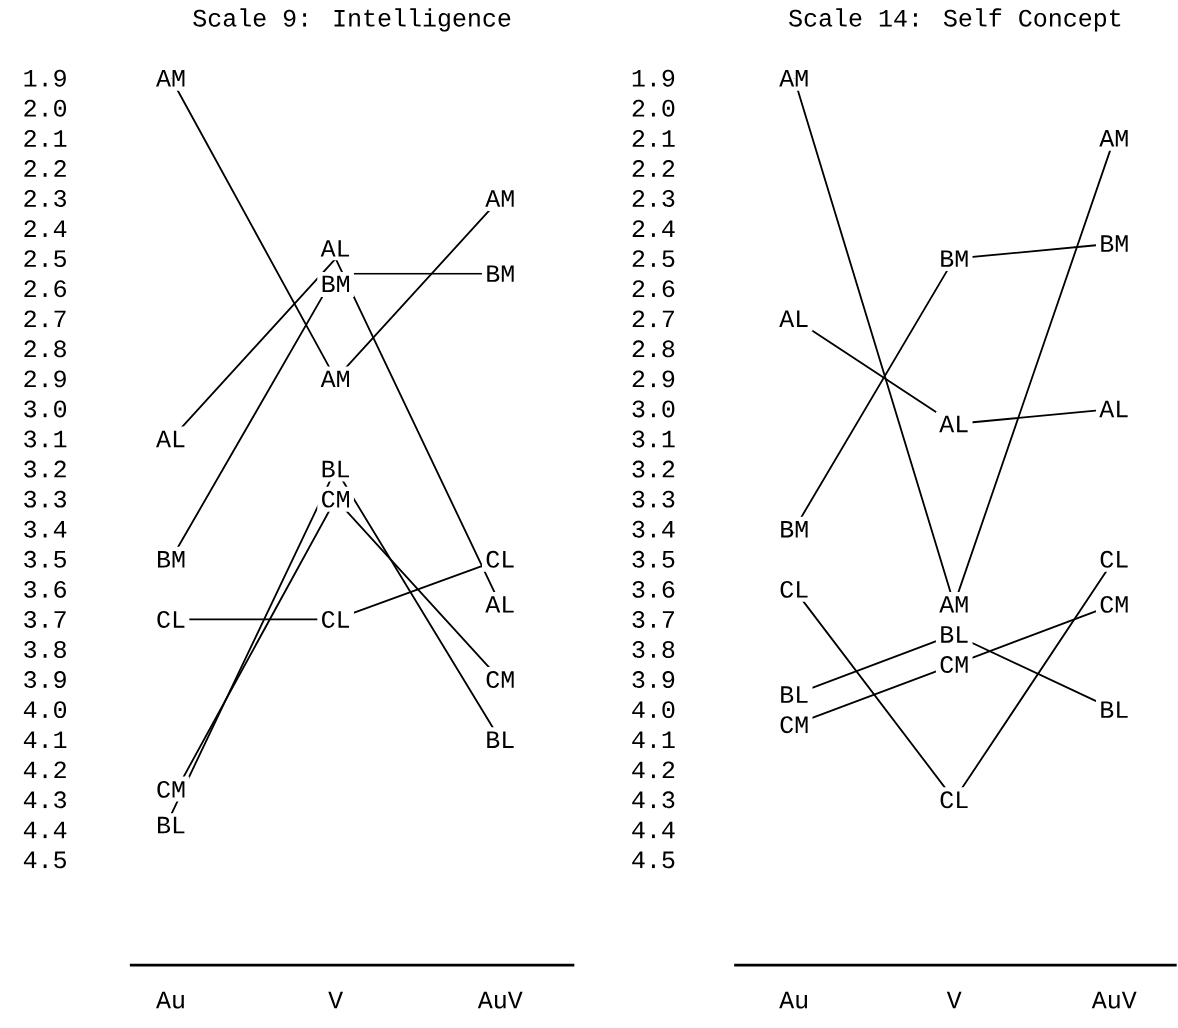 This screenshot has height=1028, width=1178. I want to click on chart-title: Scale 9: Intelligence, so click(352, 20).